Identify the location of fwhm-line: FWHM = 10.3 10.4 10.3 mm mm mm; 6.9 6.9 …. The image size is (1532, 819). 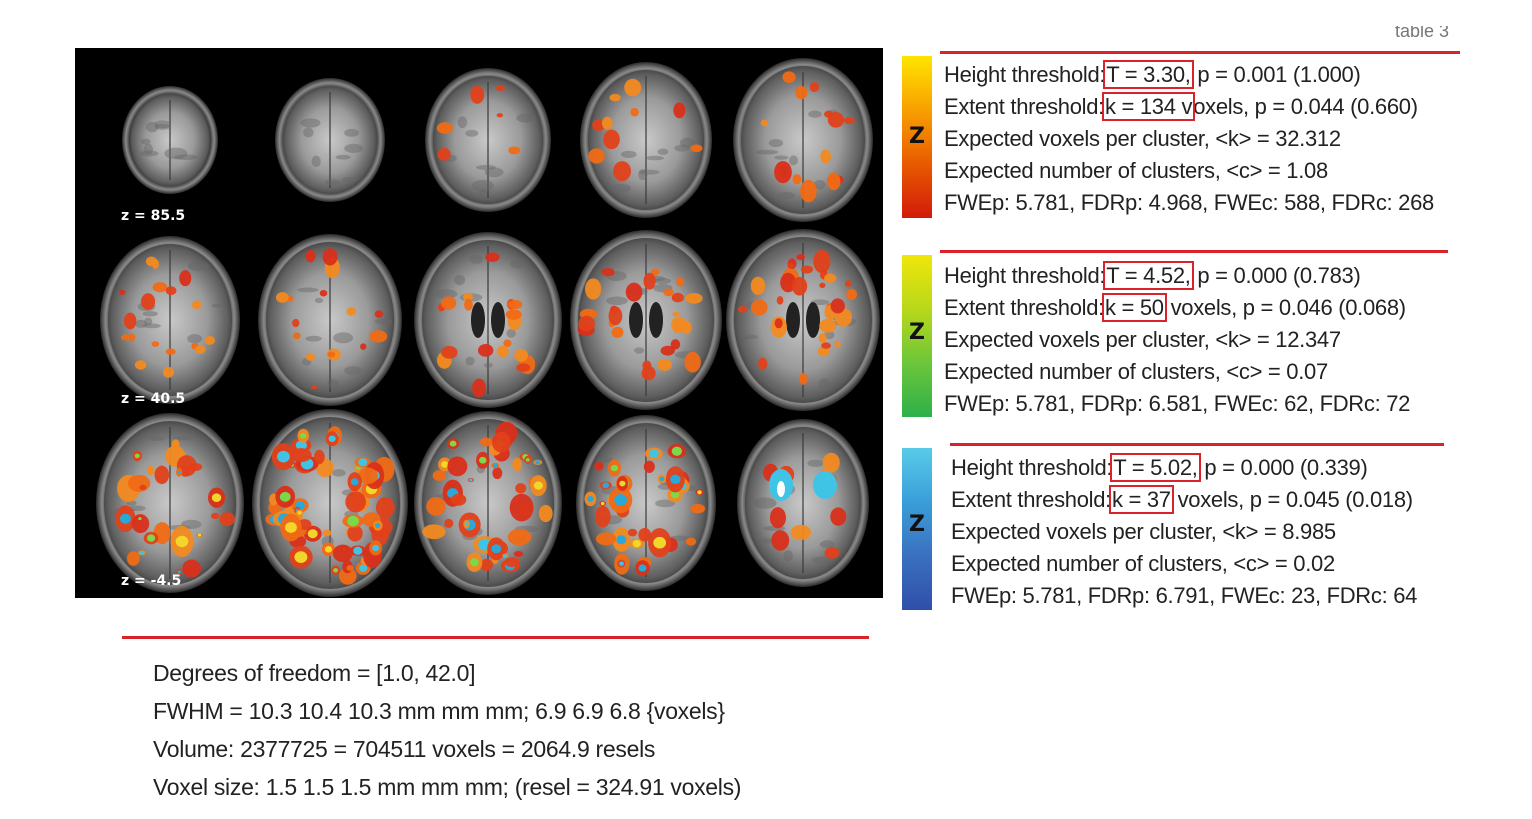
(439, 711).